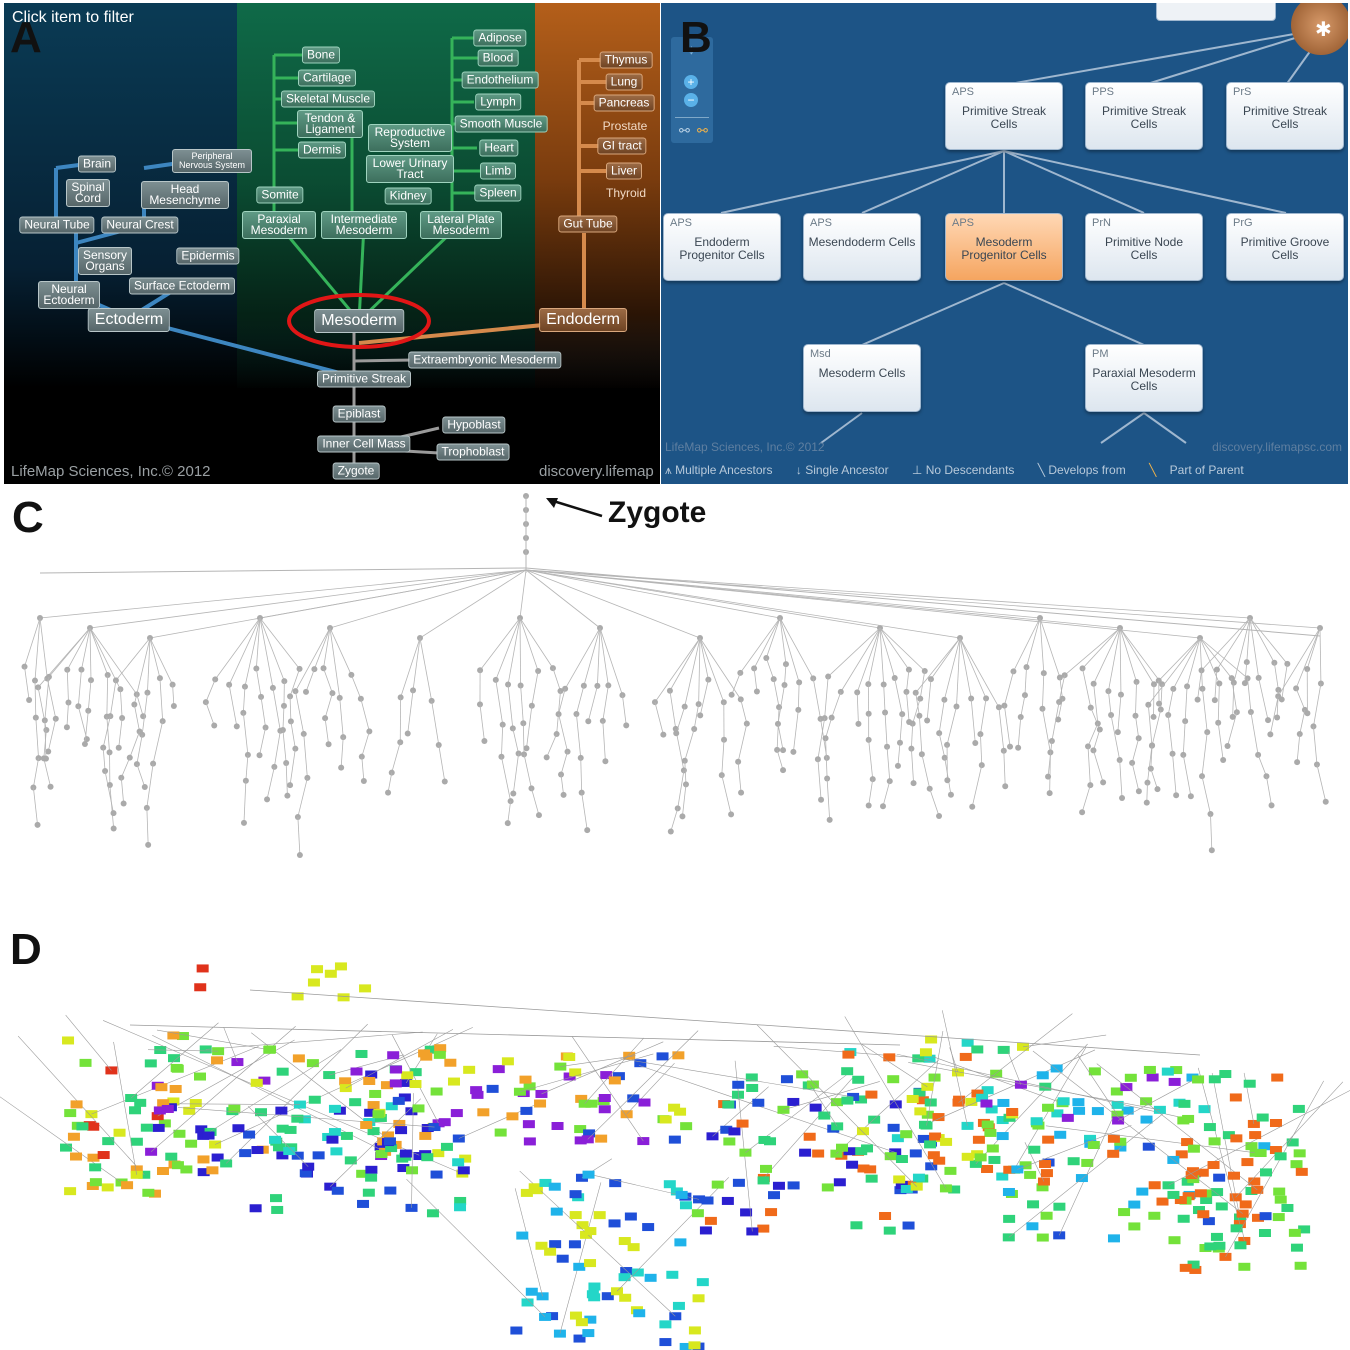 The height and width of the screenshot is (1350, 1350). I want to click on node-pancreas: Pancreas, so click(624, 103).